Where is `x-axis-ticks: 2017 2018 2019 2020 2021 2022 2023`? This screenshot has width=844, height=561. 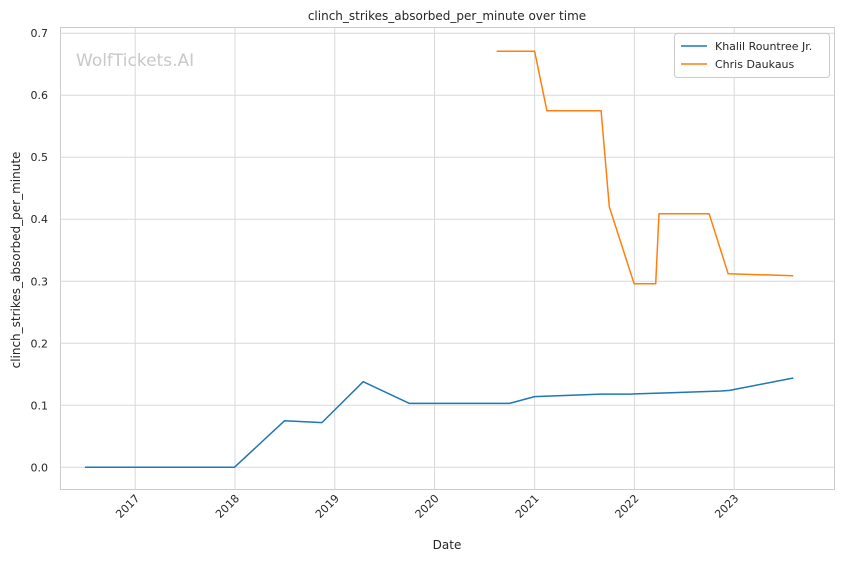
x-axis-ticks: 2017 2018 2019 2020 2021 2022 2023 is located at coordinates (427, 506).